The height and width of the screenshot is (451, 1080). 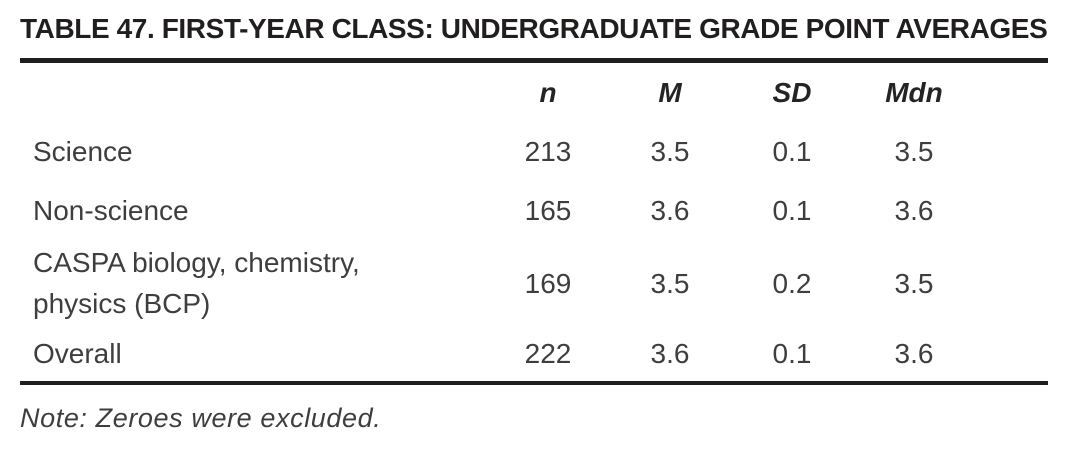 What do you see at coordinates (77, 353) in the screenshot?
I see `row-label-text: Overall` at bounding box center [77, 353].